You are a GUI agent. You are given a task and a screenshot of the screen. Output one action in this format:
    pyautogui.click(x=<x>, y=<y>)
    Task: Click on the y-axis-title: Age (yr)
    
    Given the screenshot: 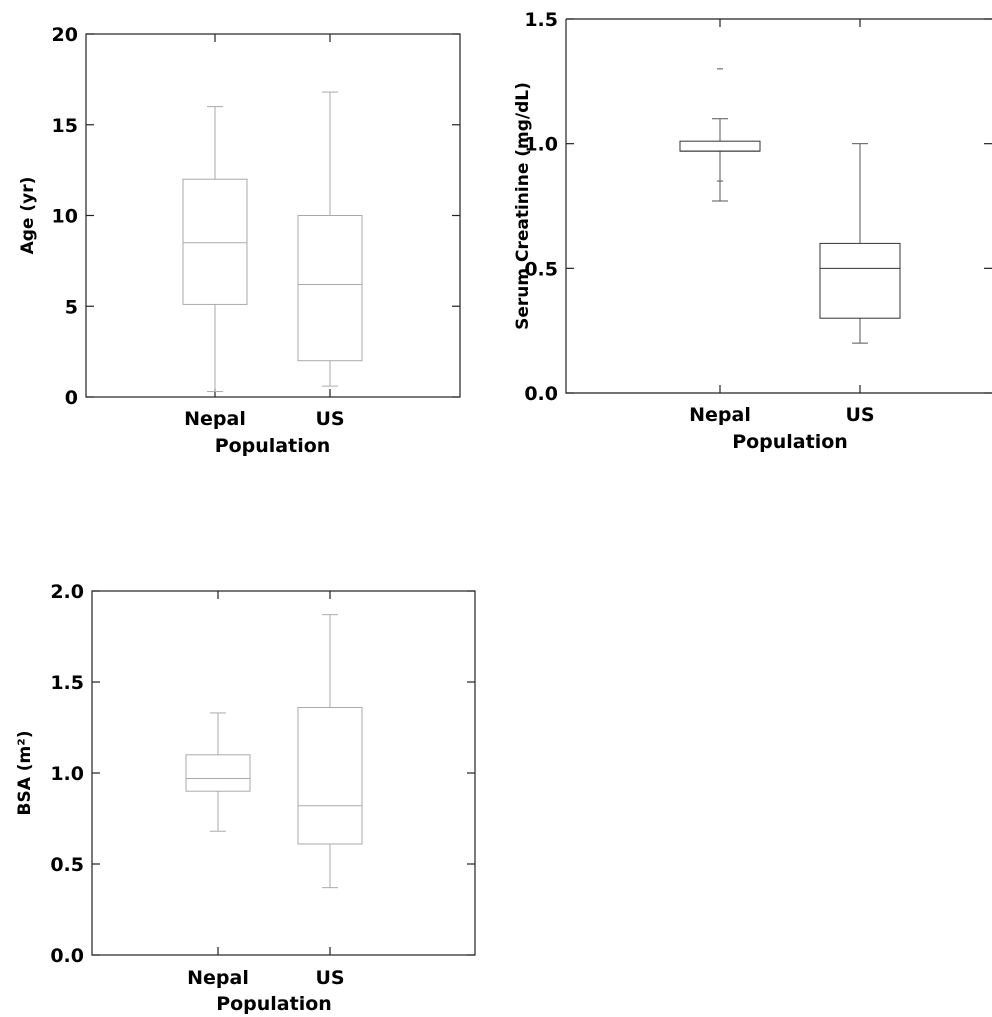 What is the action you would take?
    pyautogui.click(x=28, y=216)
    